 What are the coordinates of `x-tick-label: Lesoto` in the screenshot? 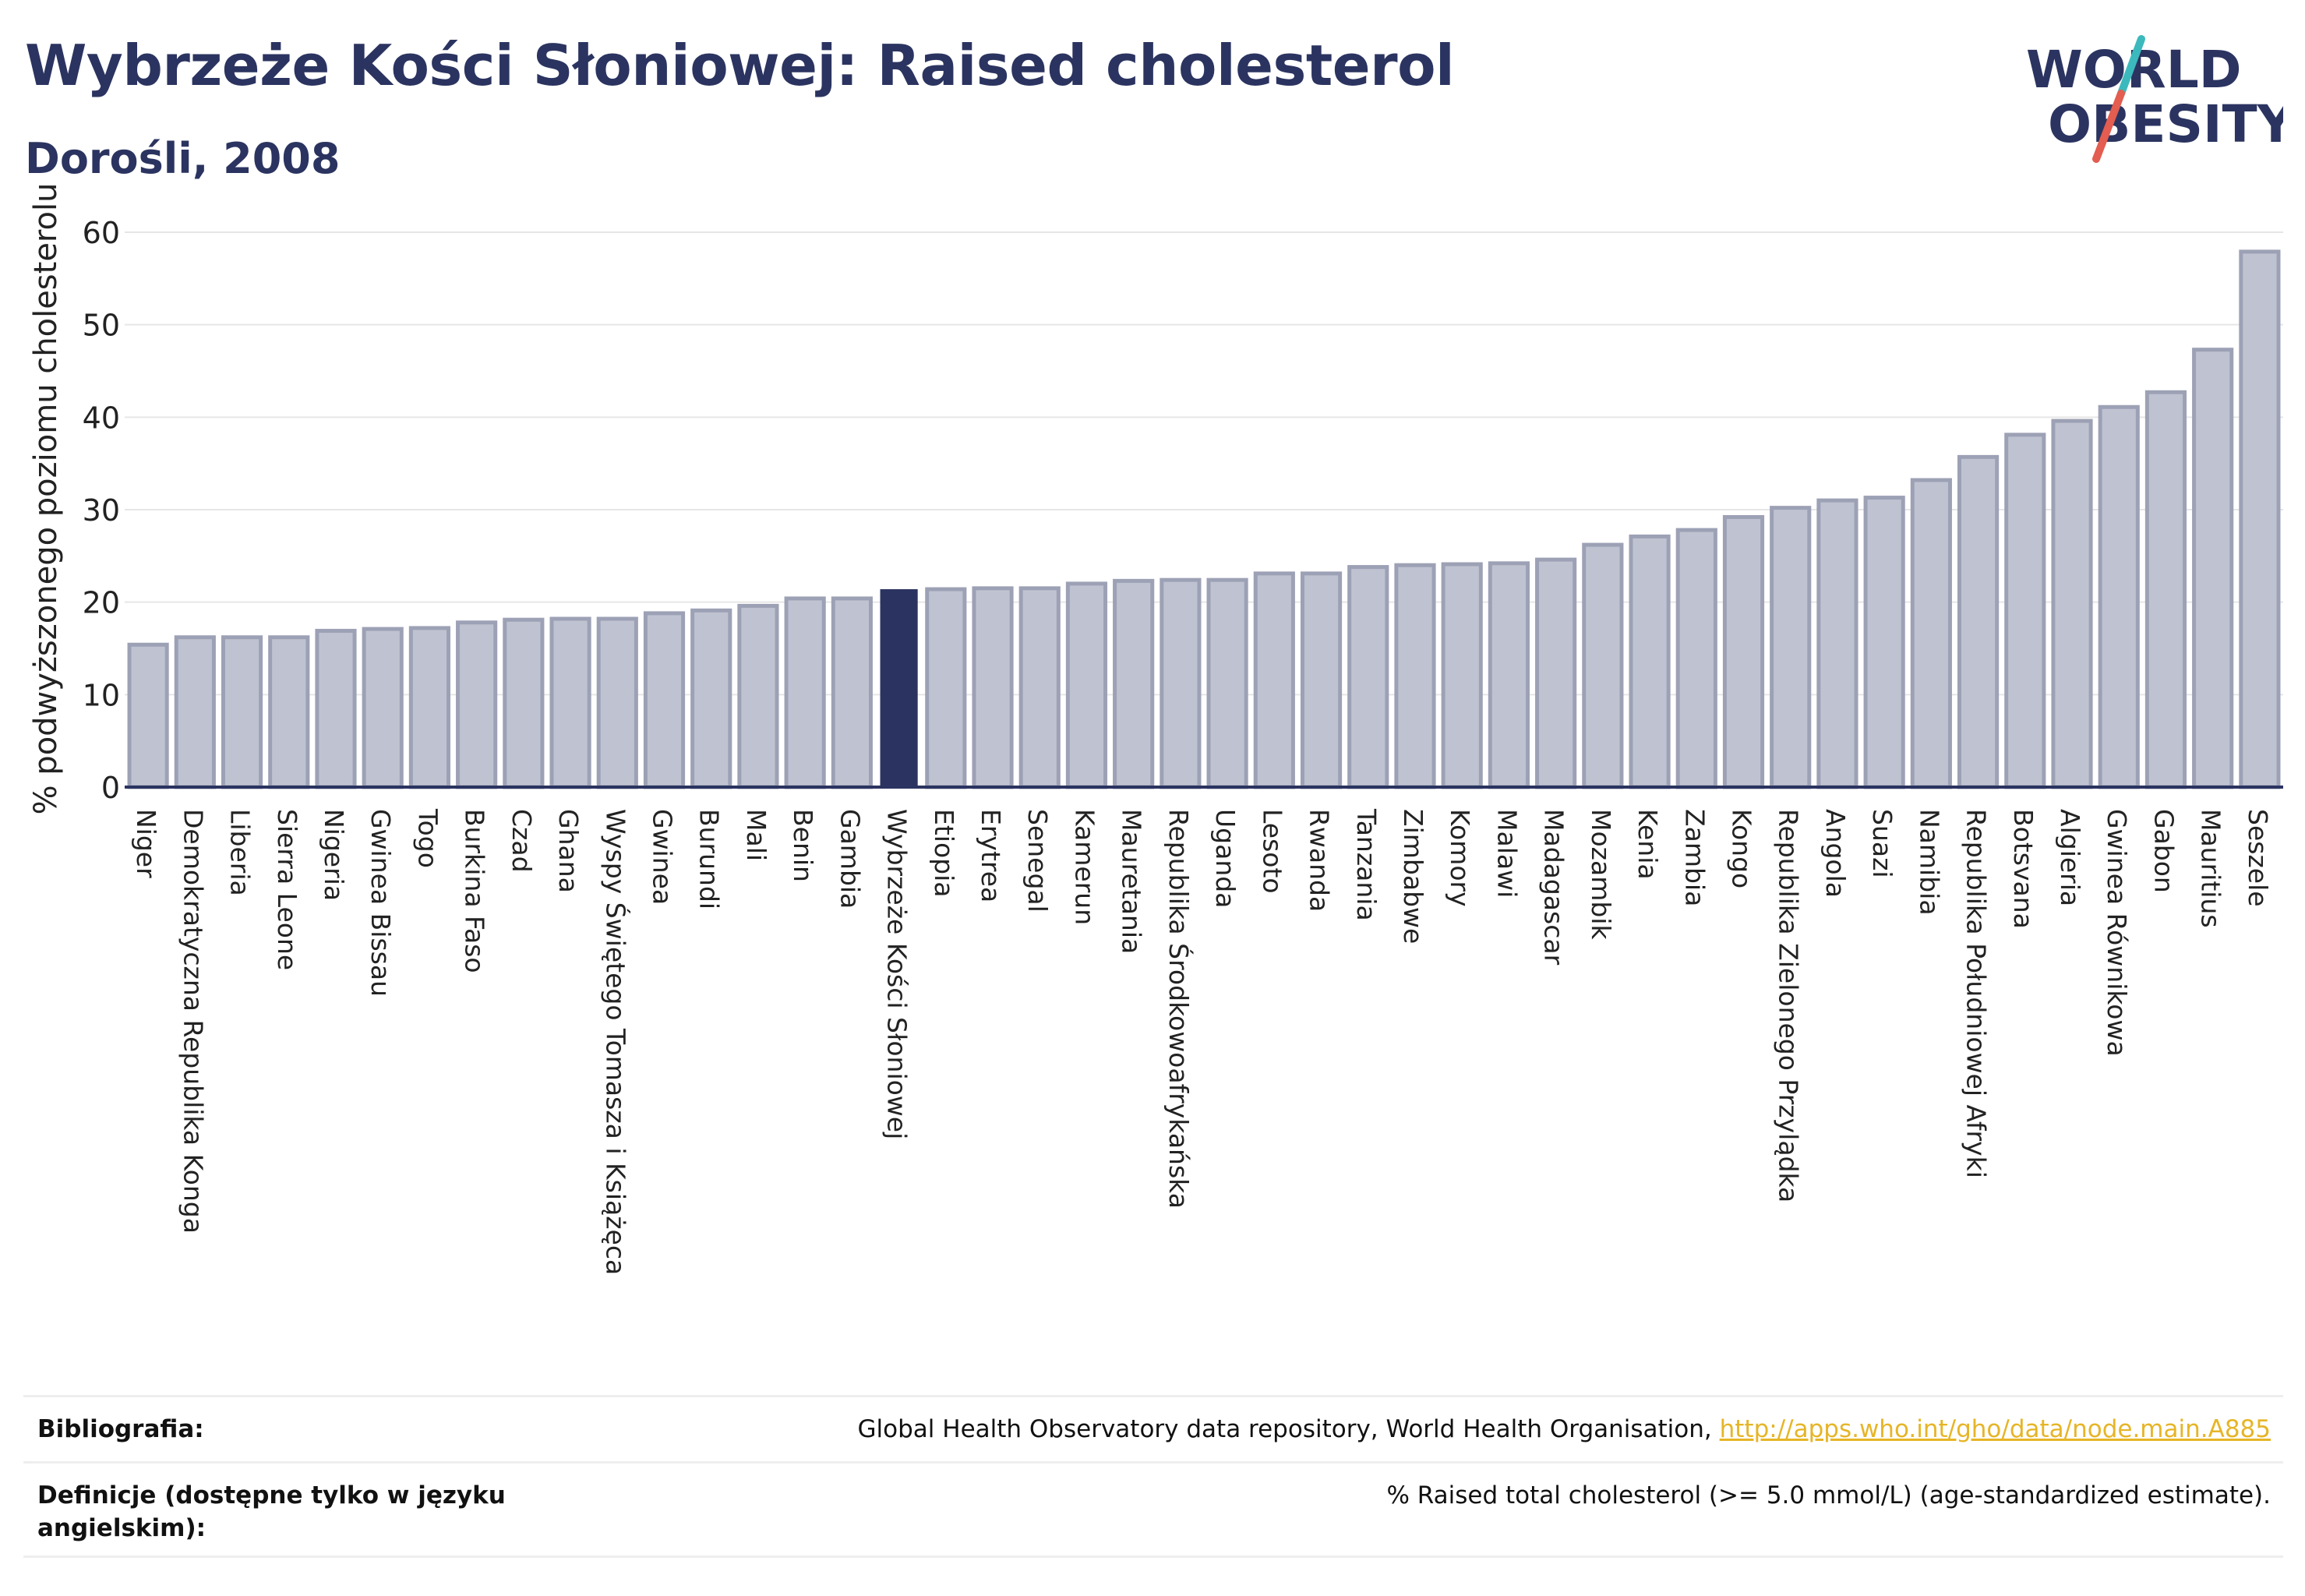 It's located at (1272, 851).